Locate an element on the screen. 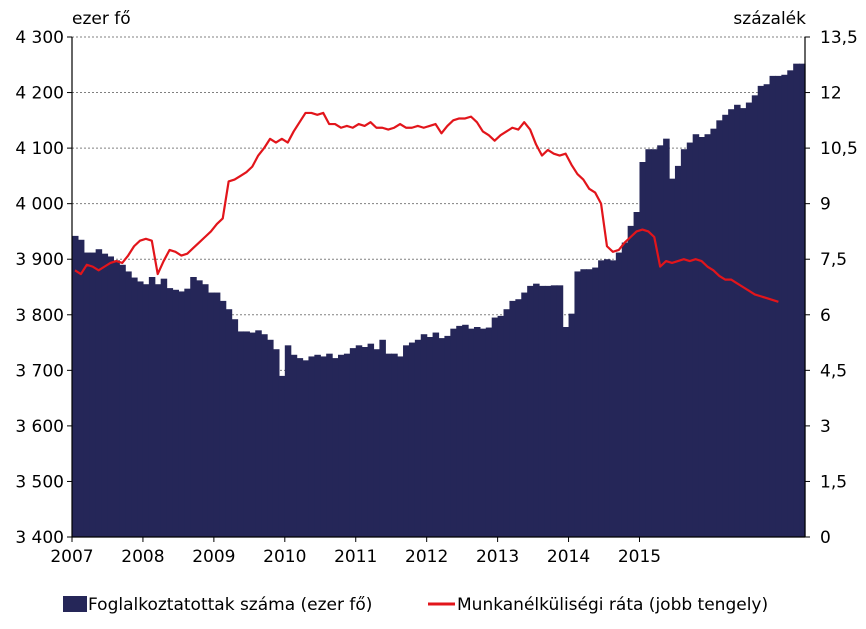  left-tick-label: 3 900 is located at coordinates (39, 260).